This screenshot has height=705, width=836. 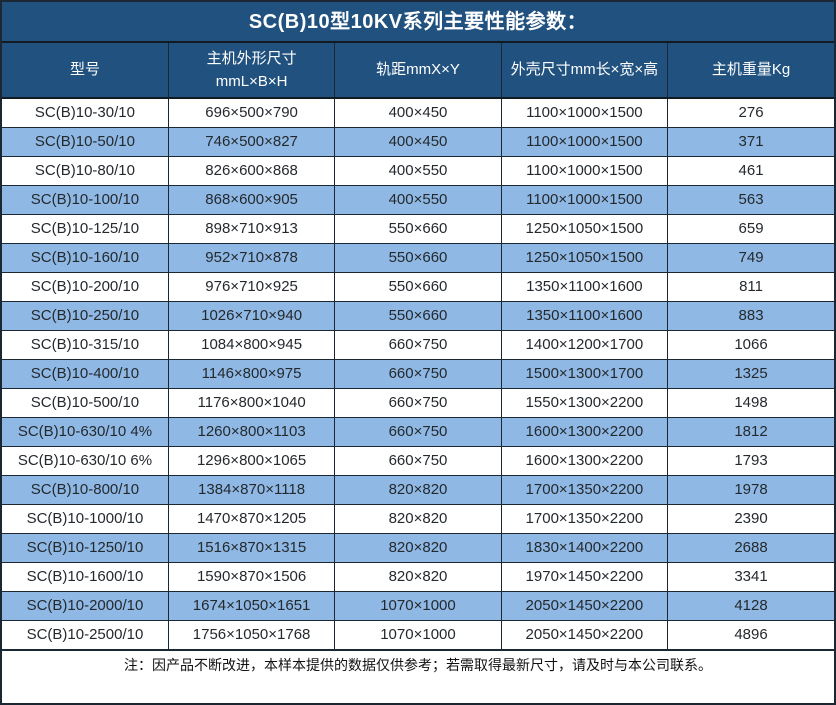 What do you see at coordinates (251, 81) in the screenshot?
I see `header-sublabel: mmL×B×H` at bounding box center [251, 81].